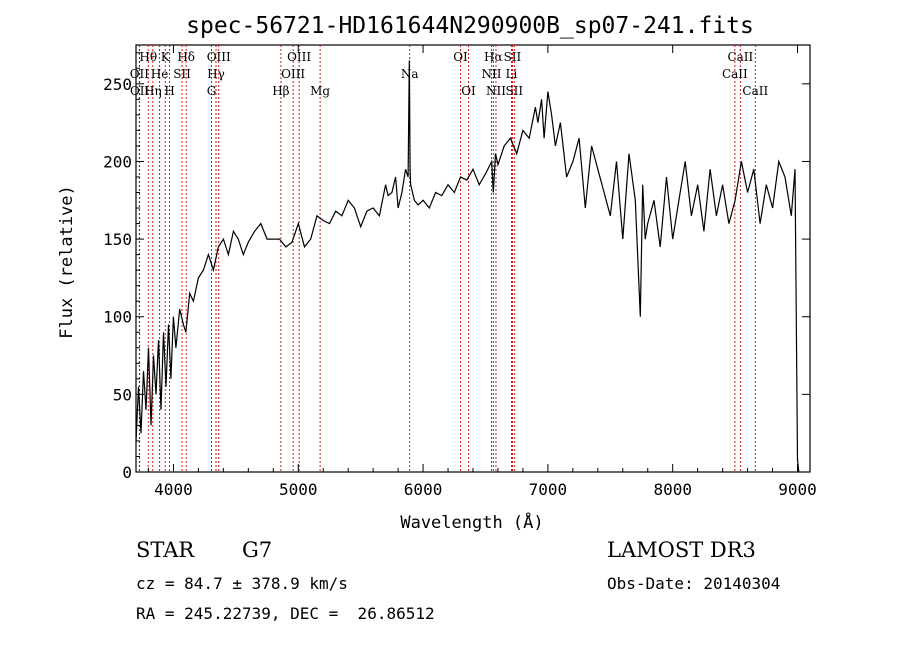  Describe the element at coordinates (285, 613) in the screenshot. I see `coordinates-text: RA = 245.22739, DEC = 26.86512` at that location.